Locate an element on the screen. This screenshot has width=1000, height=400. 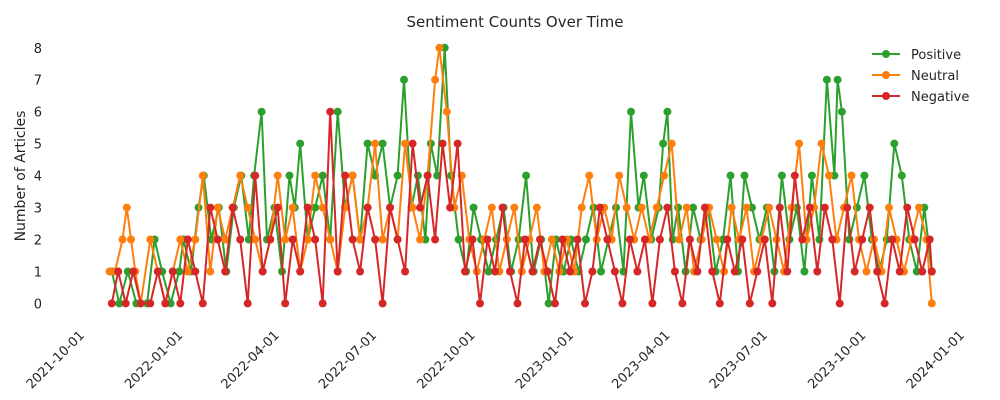
y-tick-label: 6 is located at coordinates (38, 113).